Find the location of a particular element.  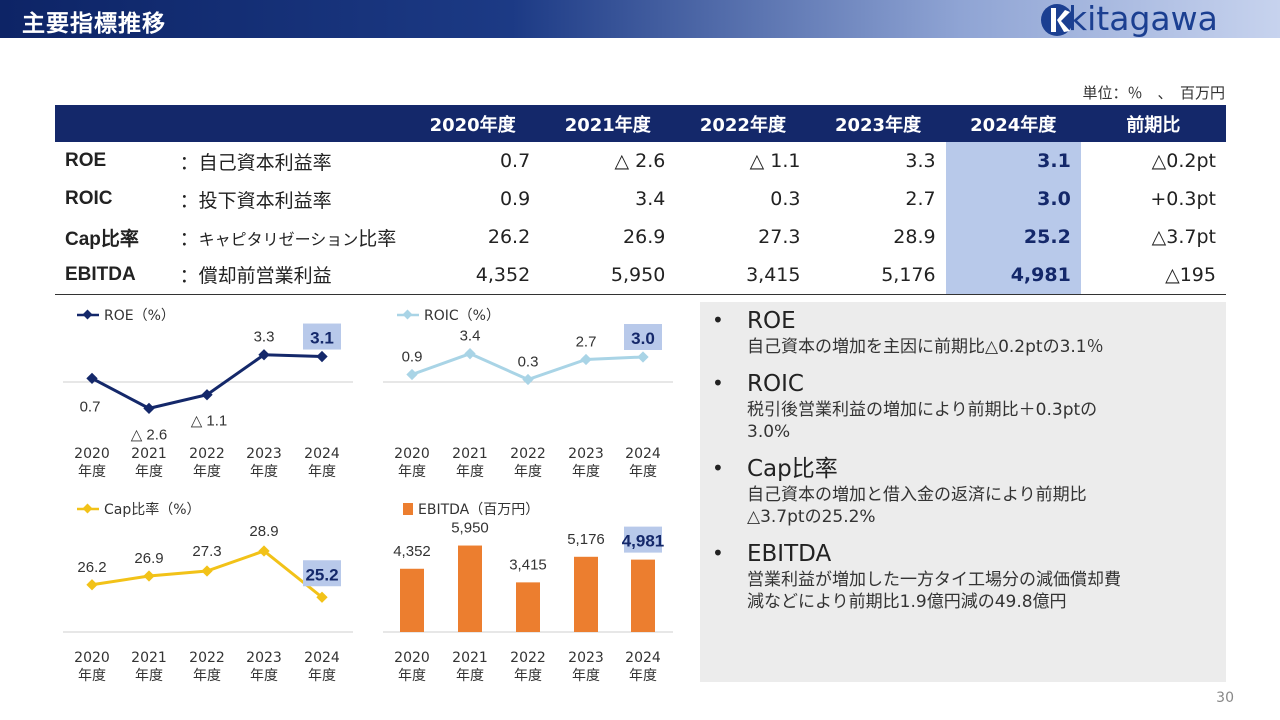

row-desc: ：自己資本利益率 is located at coordinates (255, 162).